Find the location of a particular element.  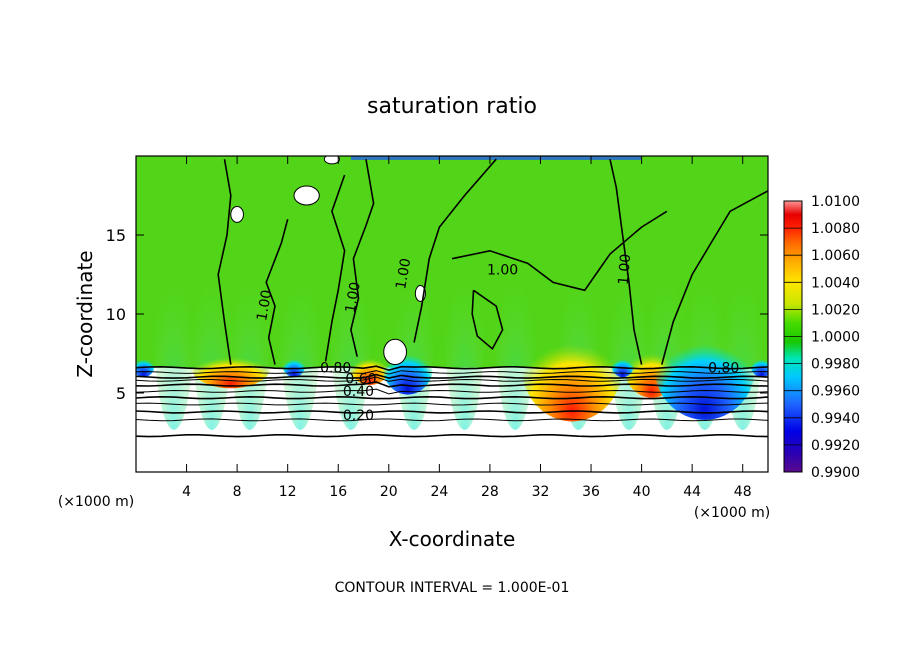

contour-label: 0.60 is located at coordinates (360, 380).